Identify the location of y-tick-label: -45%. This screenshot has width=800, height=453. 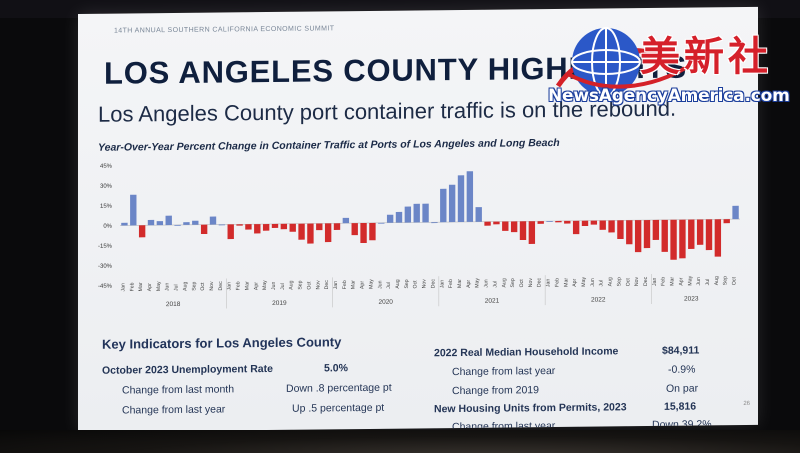
(105, 287).